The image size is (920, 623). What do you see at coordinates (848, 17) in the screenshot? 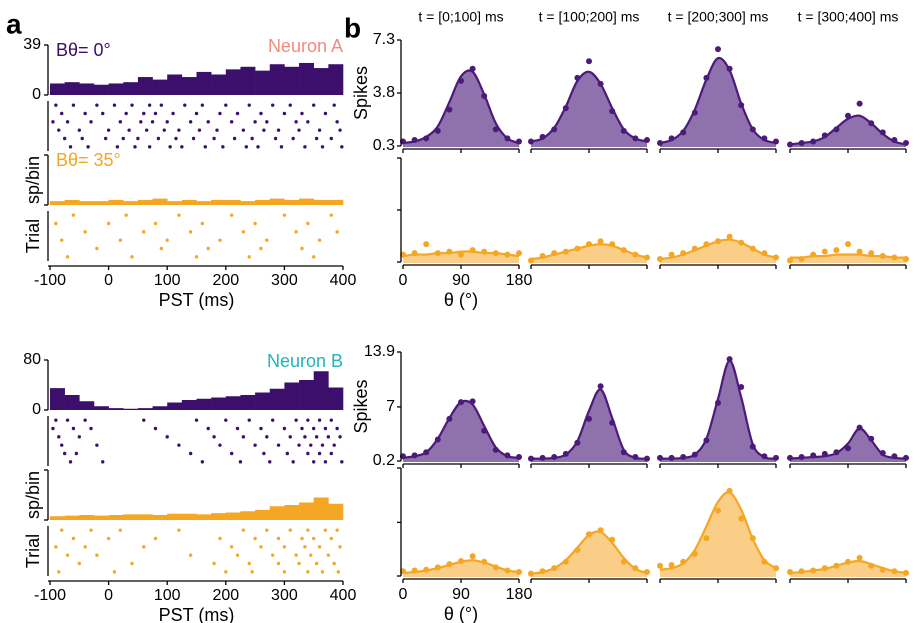
I see `column-title: t = [300;400] ms` at bounding box center [848, 17].